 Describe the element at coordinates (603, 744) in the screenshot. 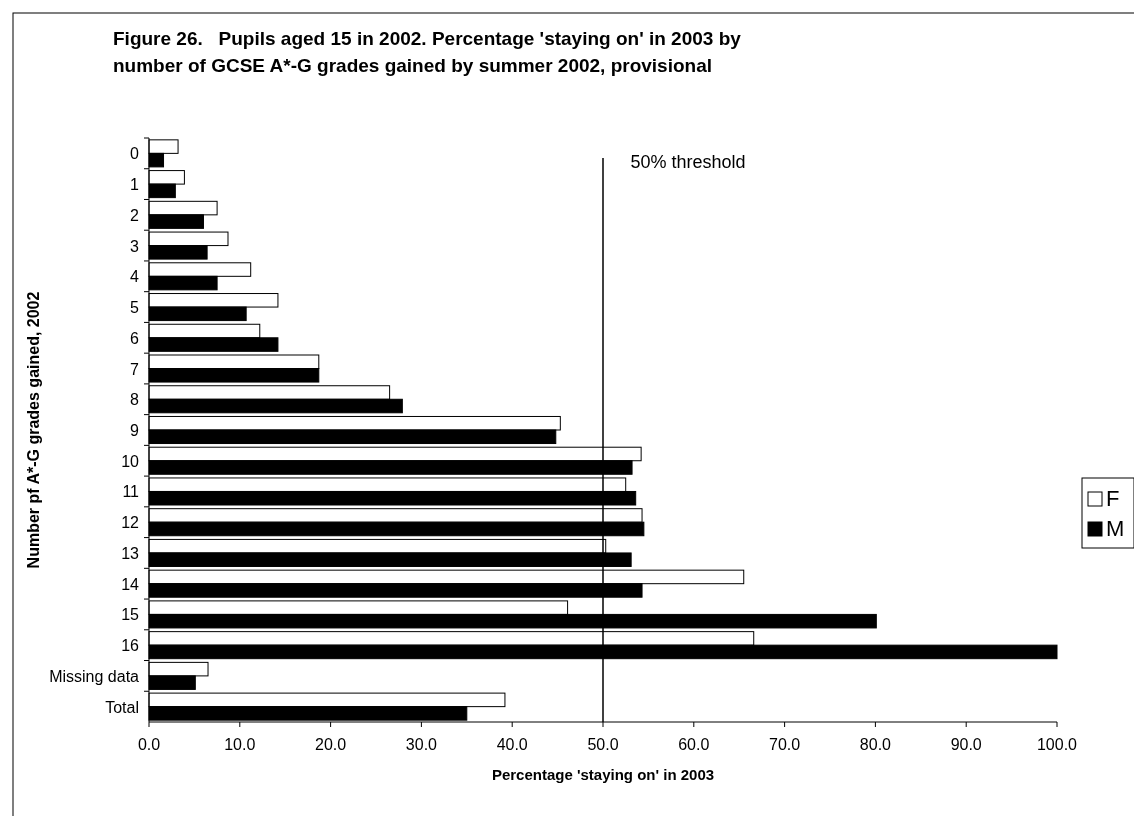

I see `x-tick-label: 50.0` at that location.